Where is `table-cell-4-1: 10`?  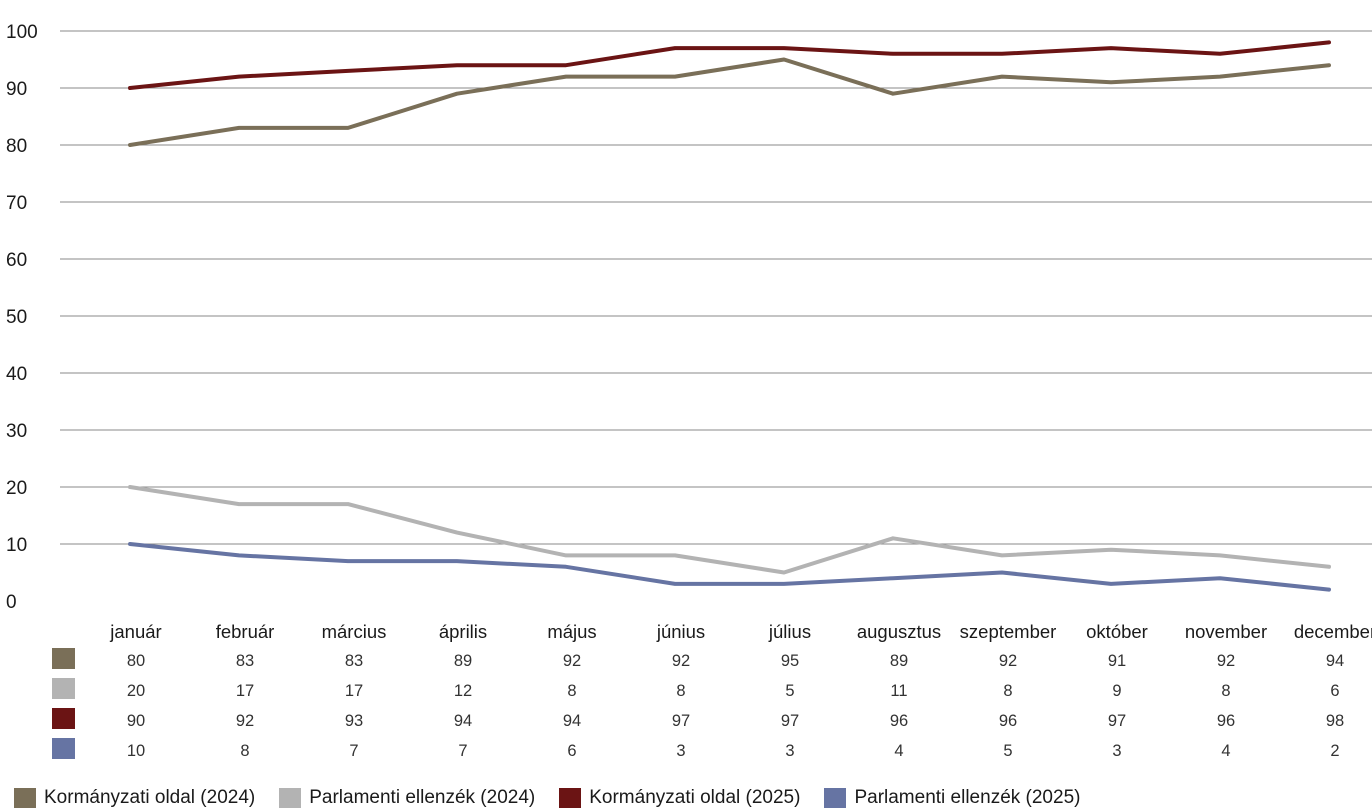 table-cell-4-1: 10 is located at coordinates (136, 751).